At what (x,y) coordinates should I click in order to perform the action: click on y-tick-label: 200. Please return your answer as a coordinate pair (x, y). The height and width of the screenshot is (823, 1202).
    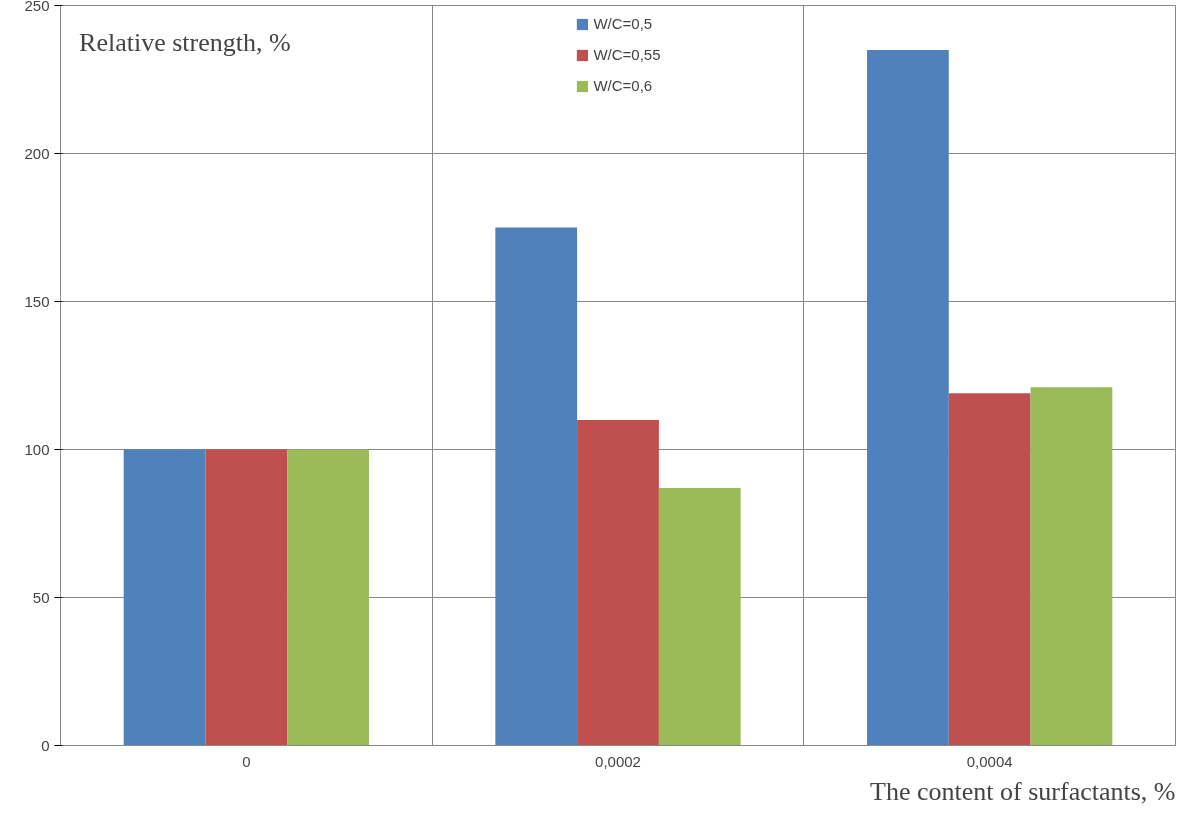
    Looking at the image, I should click on (37, 153).